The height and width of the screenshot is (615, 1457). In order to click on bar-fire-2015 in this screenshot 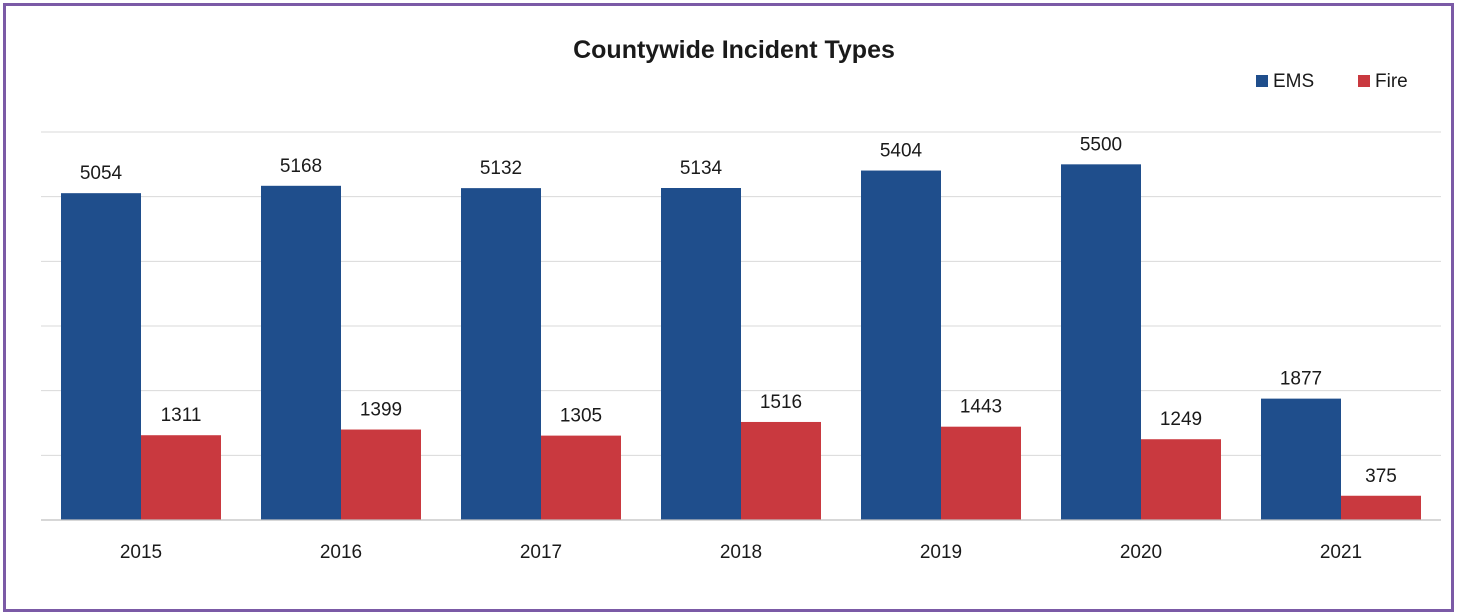, I will do `click(181, 477)`.